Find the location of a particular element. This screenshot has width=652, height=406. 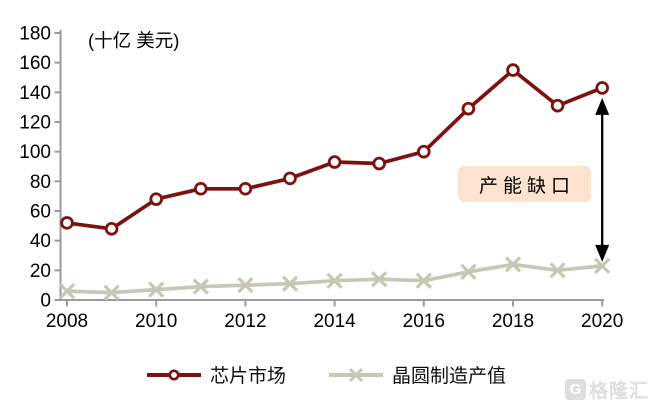

x-axis-tick-label: 2016 is located at coordinates (424, 321).